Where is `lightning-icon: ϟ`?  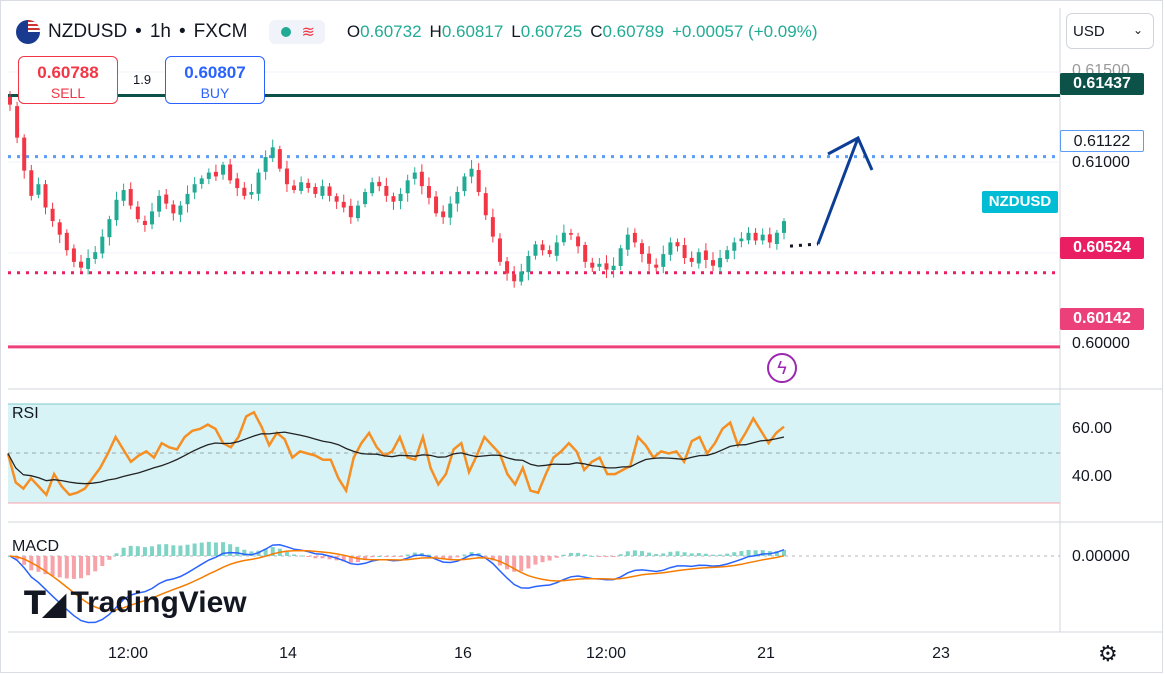 lightning-icon: ϟ is located at coordinates (782, 368).